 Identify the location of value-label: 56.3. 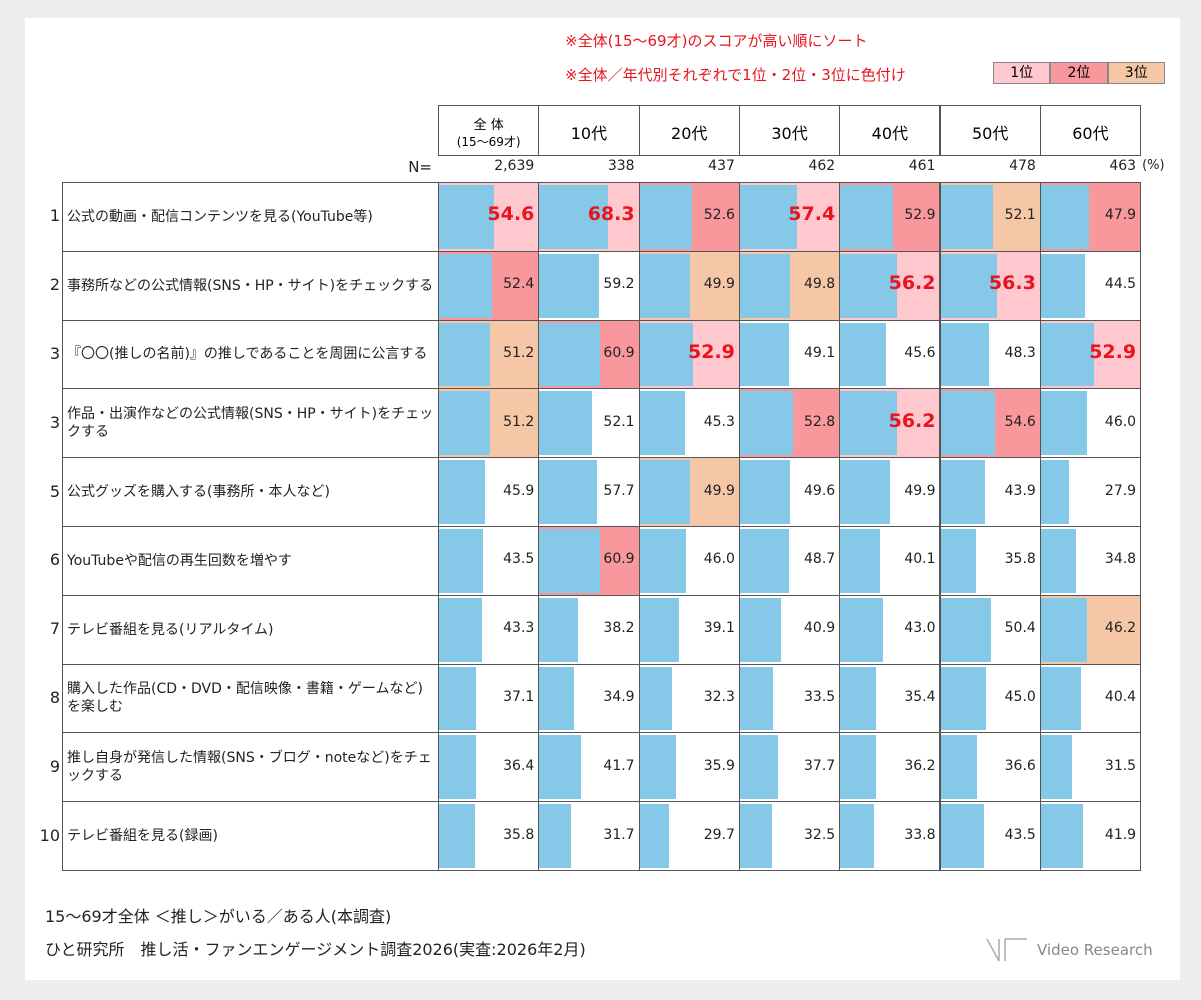
(1012, 283).